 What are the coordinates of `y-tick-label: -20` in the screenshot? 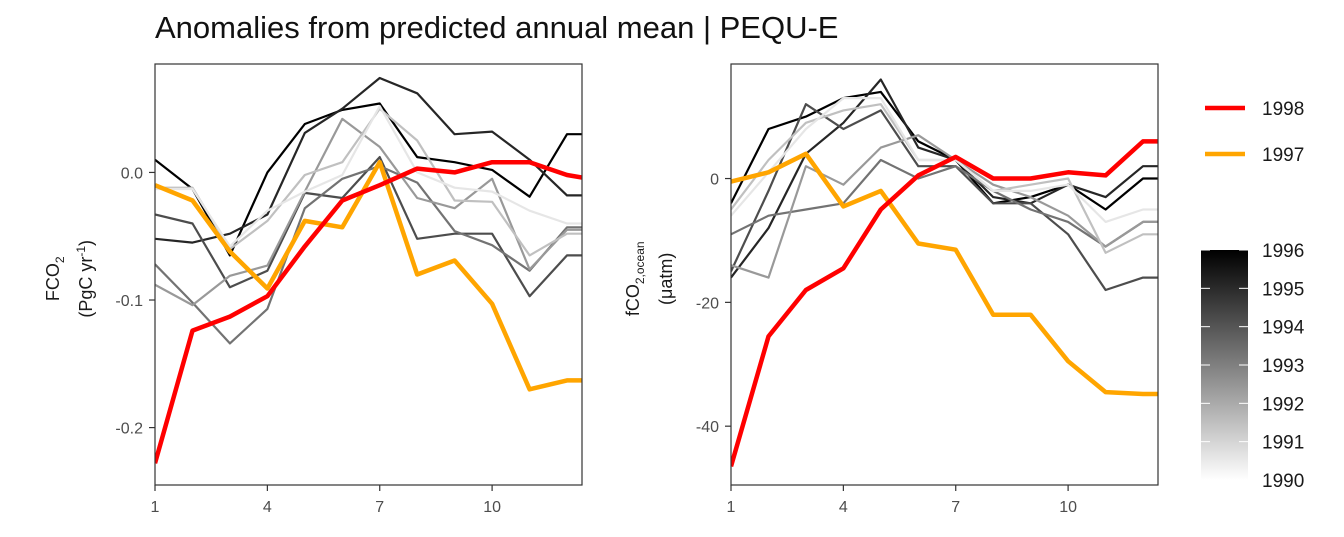 It's located at (707, 303).